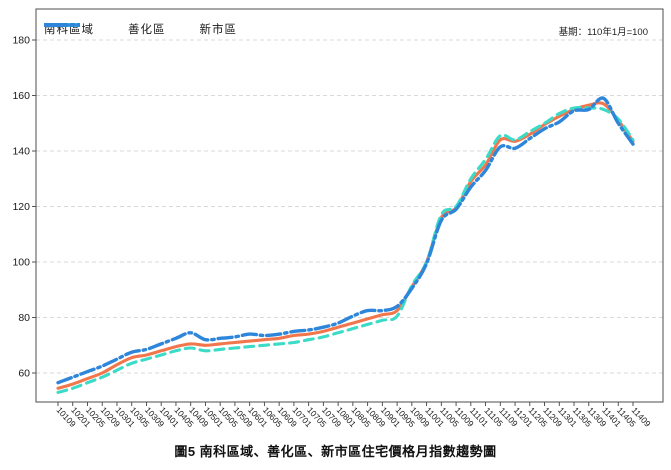 This screenshot has width=671, height=470. I want to click on y-axis-label-100: 100, so click(21, 263).